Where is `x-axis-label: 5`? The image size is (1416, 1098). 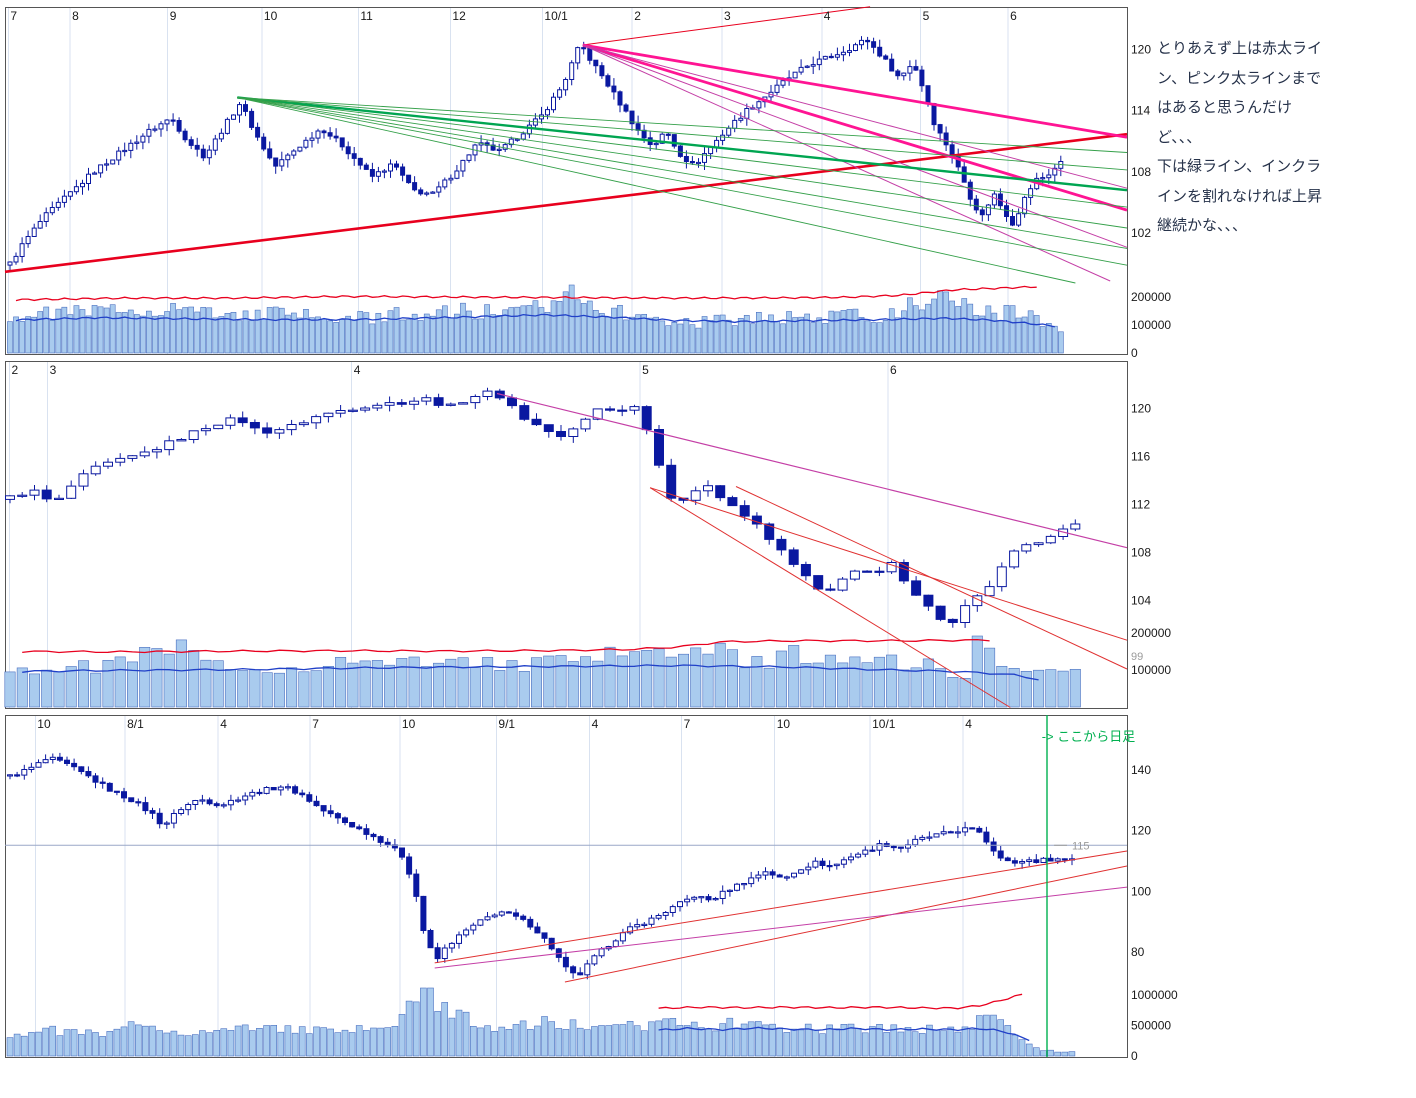
x-axis-label: 5 is located at coordinates (645, 370).